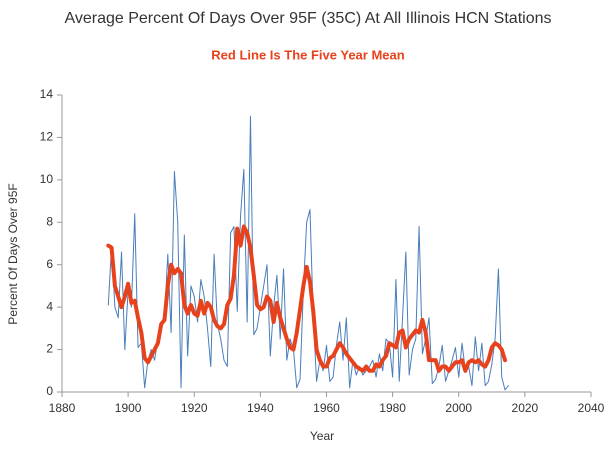 This screenshot has width=615, height=460. Describe the element at coordinates (591, 408) in the screenshot. I see `x-tick-label: 2040` at that location.